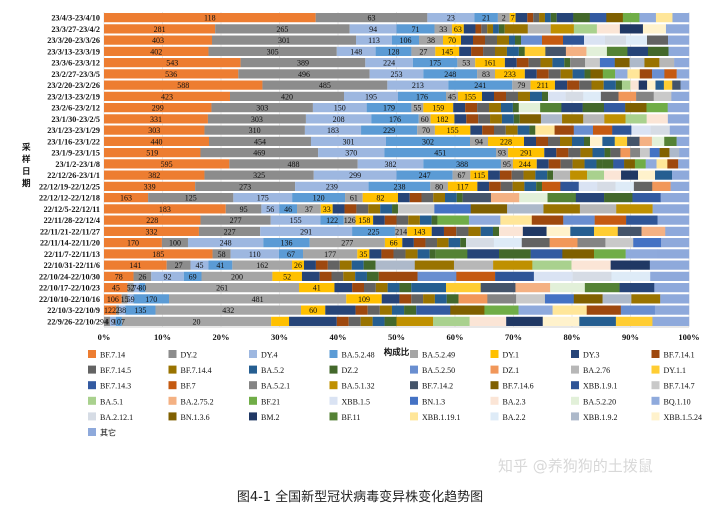 The width and height of the screenshot is (720, 511). What do you see at coordinates (332, 220) in the screenshot?
I see `data-label: 122` at bounding box center [332, 220].